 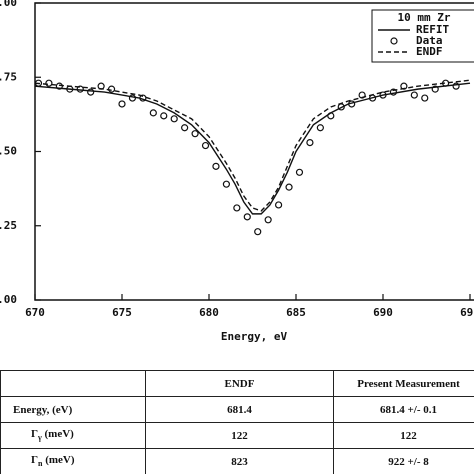 What do you see at coordinates (73, 383) in the screenshot?
I see `header-cell` at bounding box center [73, 383].